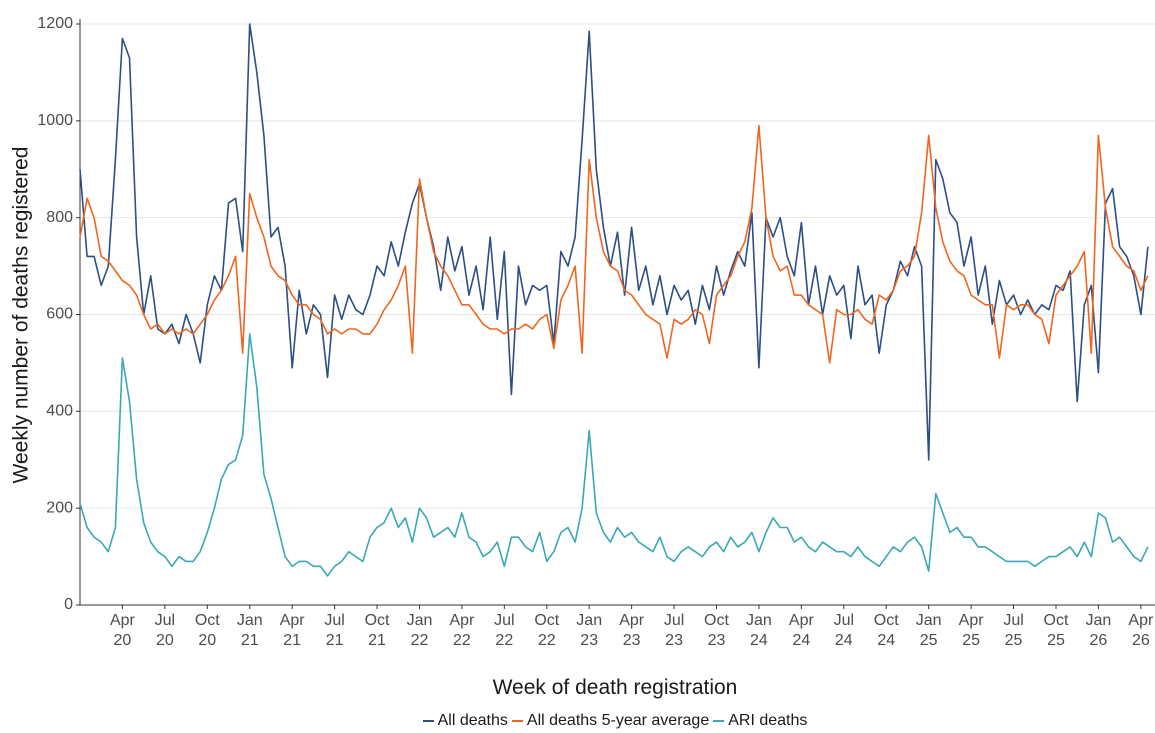 The width and height of the screenshot is (1155, 733). I want to click on legend-label: All deaths, so click(472, 720).